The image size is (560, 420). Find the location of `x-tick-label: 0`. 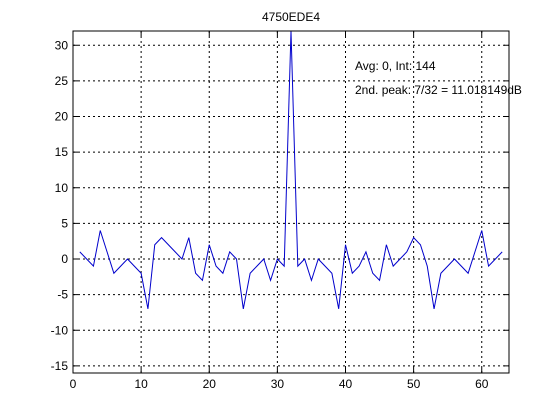

x-tick-label: 0 is located at coordinates (73, 384).